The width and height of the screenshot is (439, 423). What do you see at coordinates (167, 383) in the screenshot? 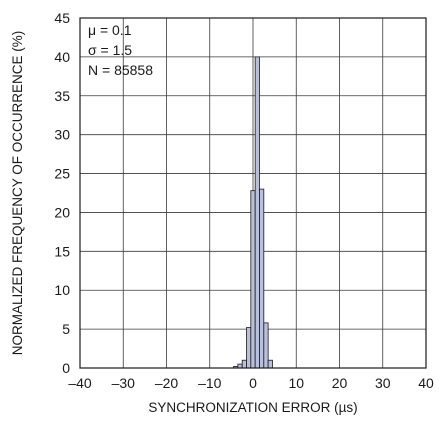
I see `x-tick-label: –20` at bounding box center [167, 383].